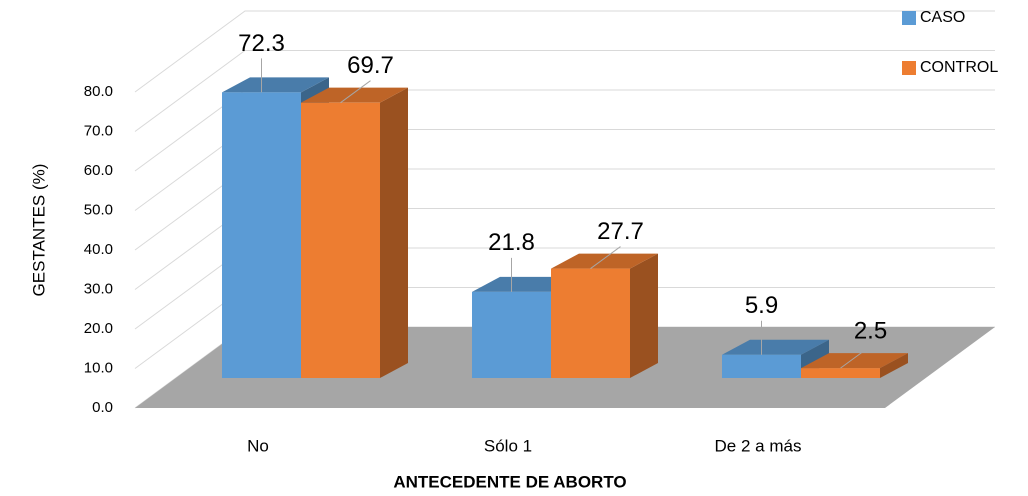 The width and height of the screenshot is (1028, 496). I want to click on data-label: 27.7, so click(620, 231).